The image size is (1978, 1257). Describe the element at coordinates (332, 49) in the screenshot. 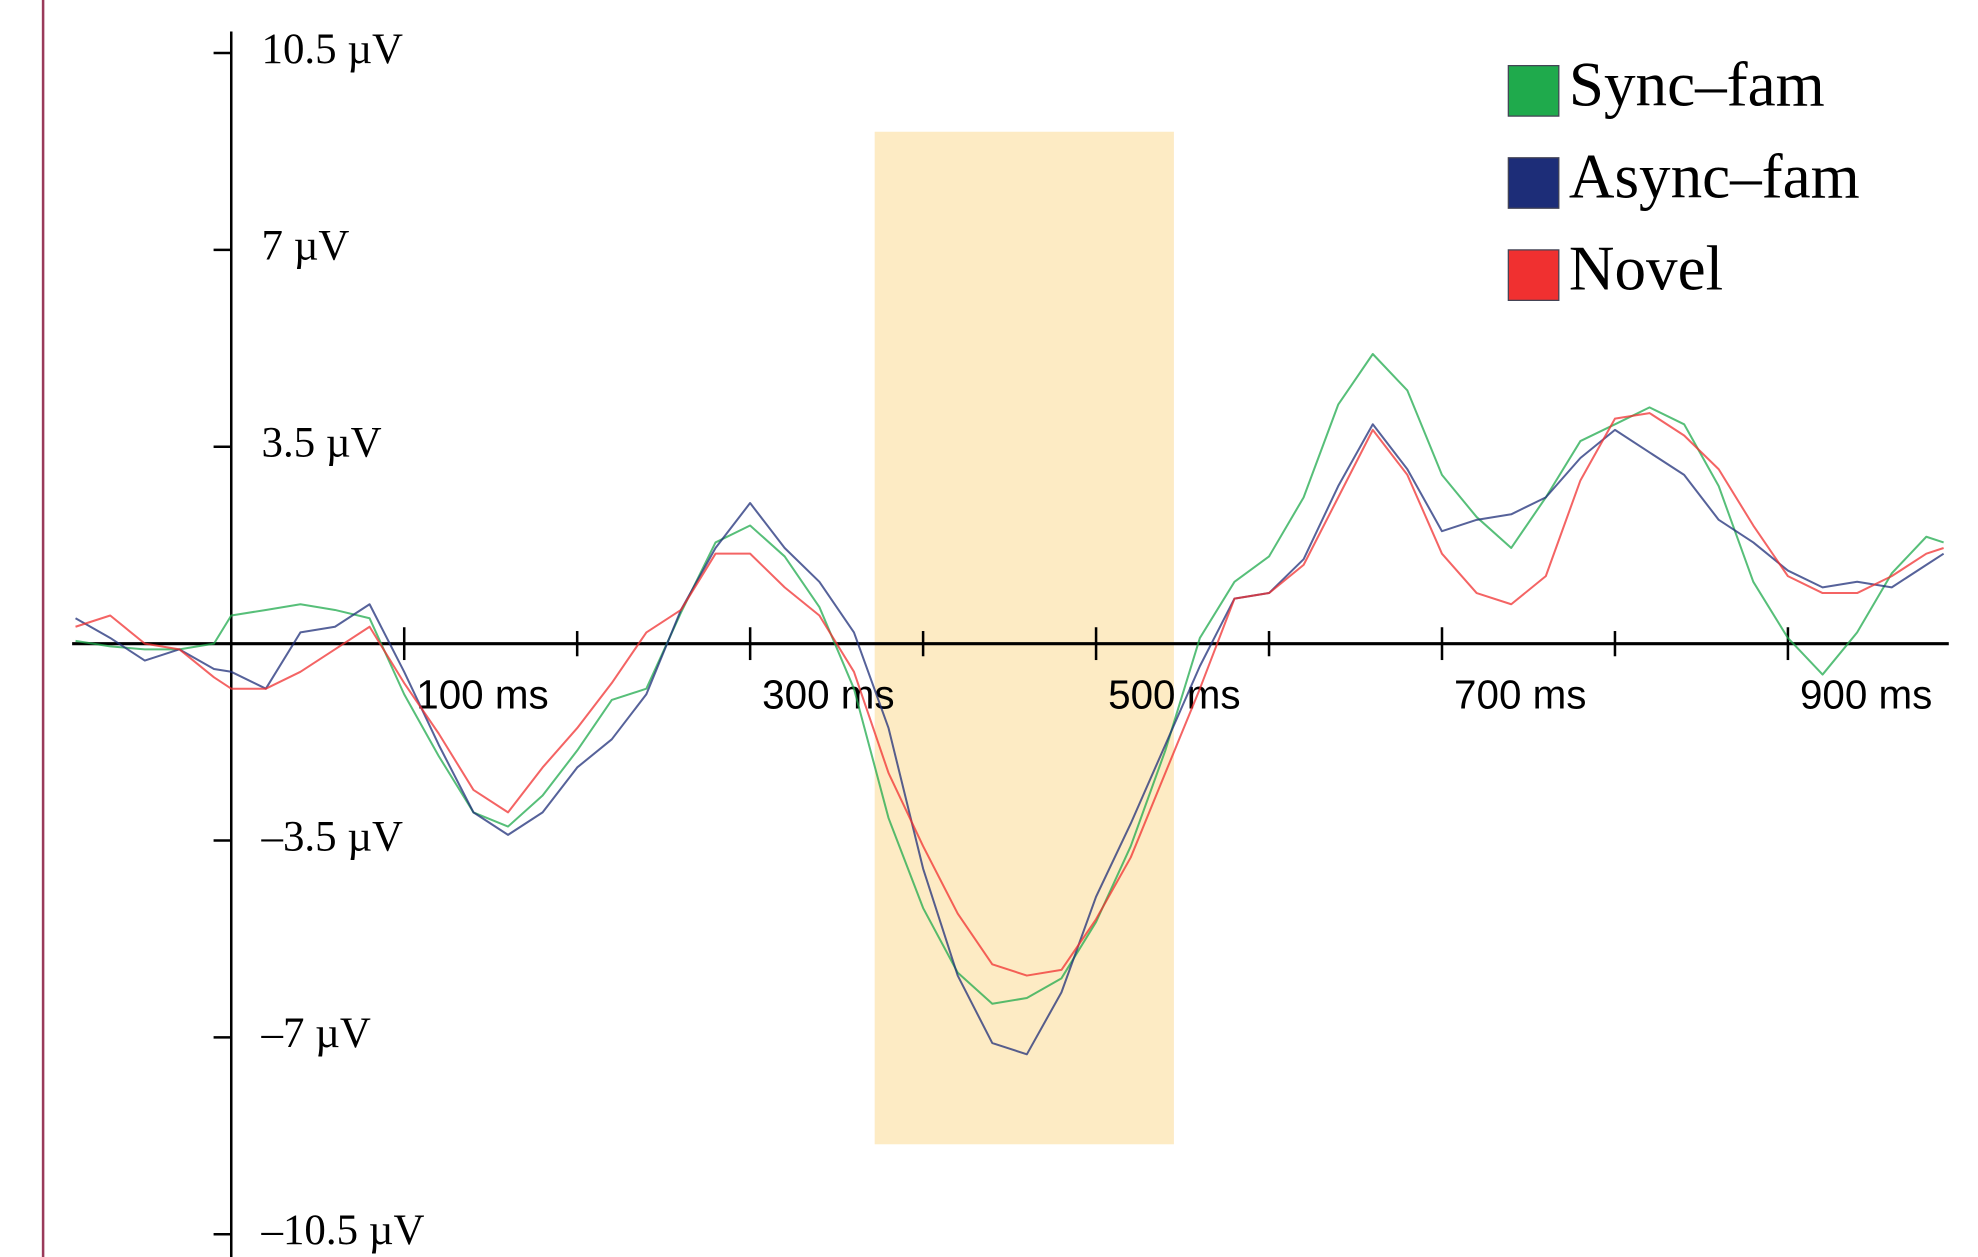

I see `y-tick-label: 10.5 µV` at that location.